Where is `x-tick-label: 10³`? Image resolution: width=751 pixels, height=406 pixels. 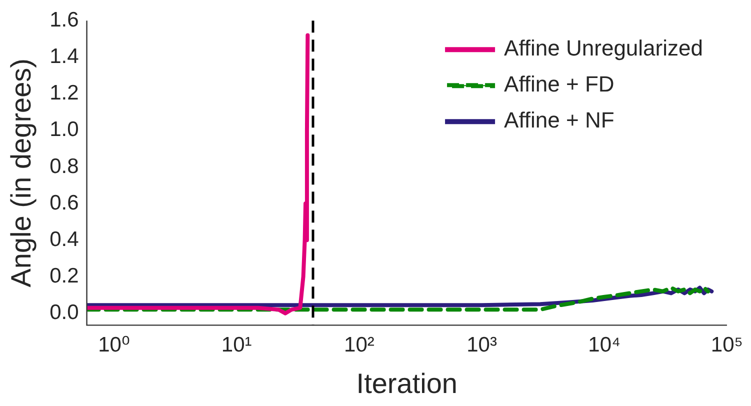
x-tick-label: 10³ is located at coordinates (481, 345).